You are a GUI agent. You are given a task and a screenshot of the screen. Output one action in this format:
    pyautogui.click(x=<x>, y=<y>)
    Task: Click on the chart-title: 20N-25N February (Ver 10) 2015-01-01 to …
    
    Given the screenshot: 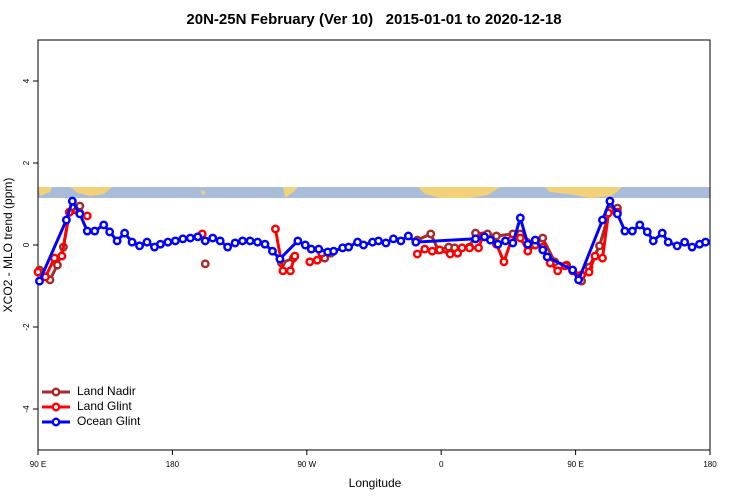 What is the action you would take?
    pyautogui.click(x=373, y=19)
    